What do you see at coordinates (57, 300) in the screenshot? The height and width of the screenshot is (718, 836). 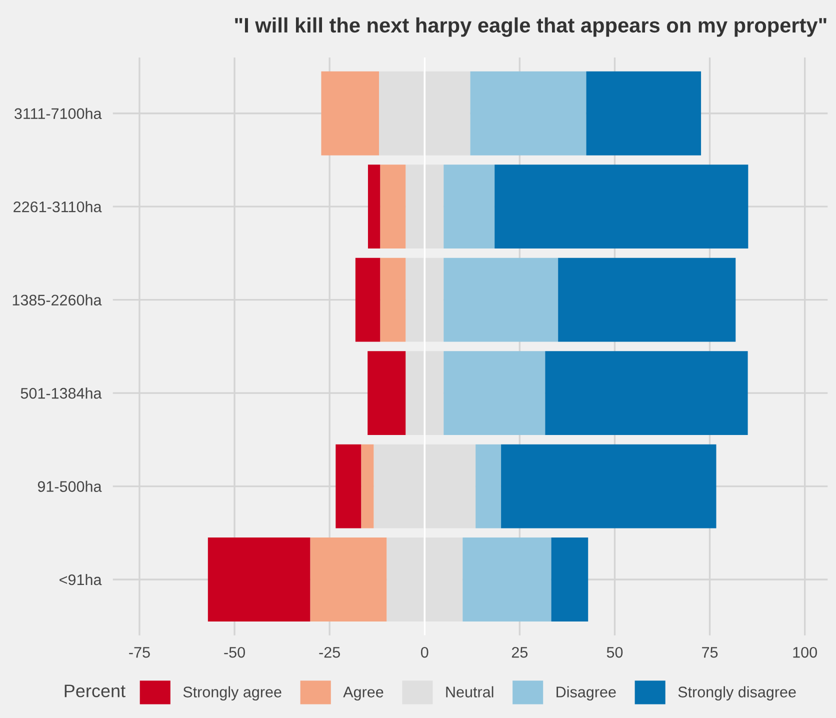 I see `y-tick-label: 1385-2260ha` at bounding box center [57, 300].